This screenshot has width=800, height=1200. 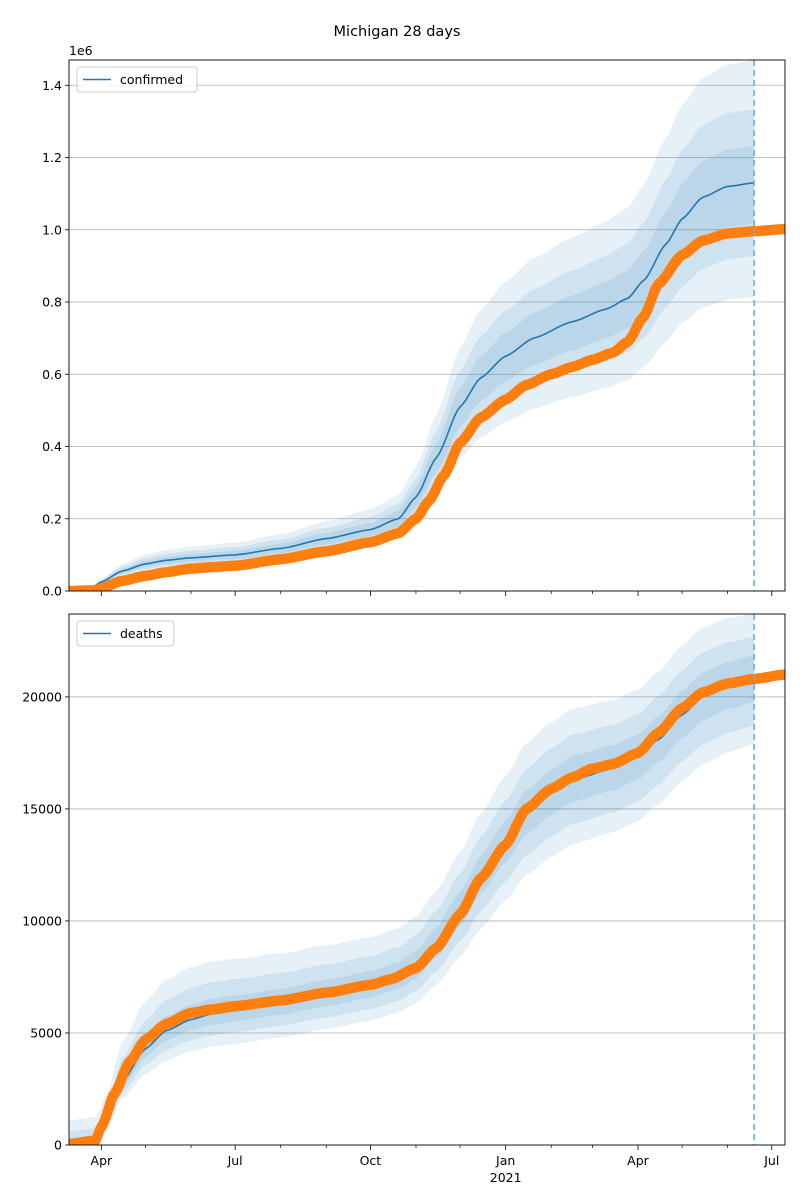 I want to click on y-tick-label: 0.8, so click(x=52, y=302).